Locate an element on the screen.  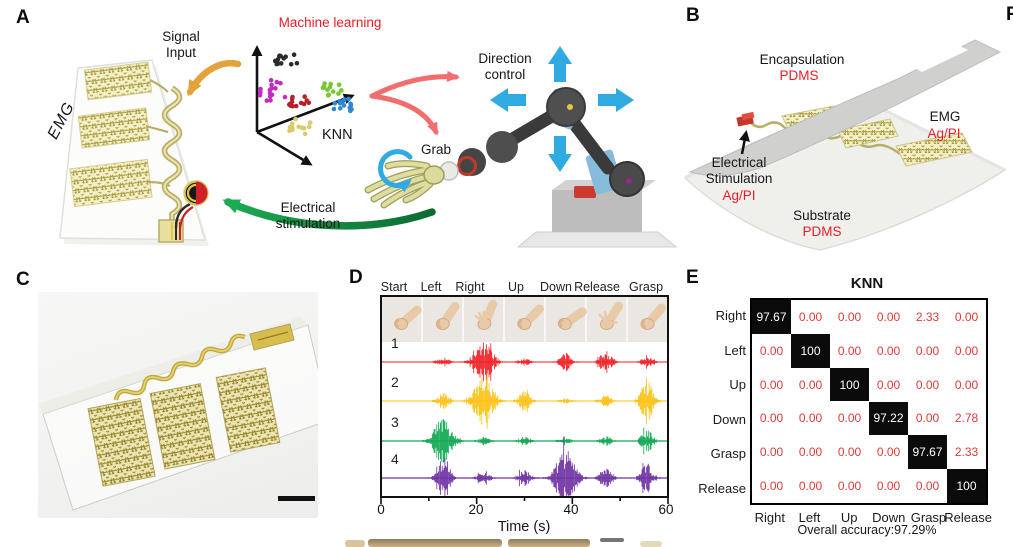
stim-label-line1: Electrical is located at coordinates (739, 162).